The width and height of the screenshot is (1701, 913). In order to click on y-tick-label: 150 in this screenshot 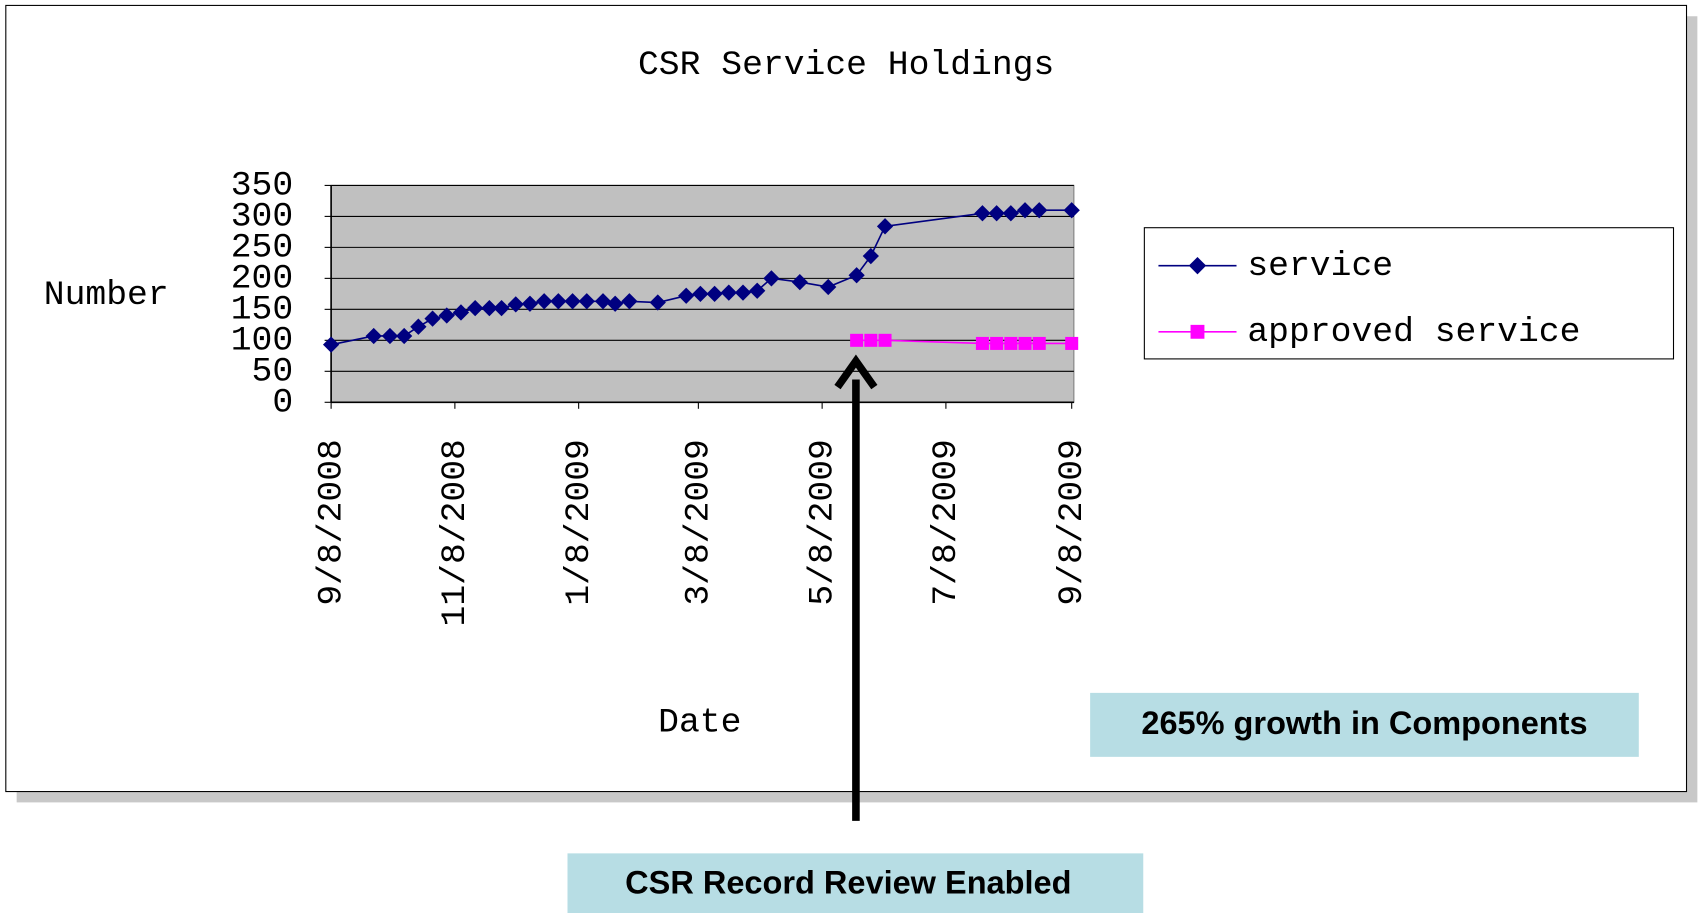, I will do `click(262, 309)`.